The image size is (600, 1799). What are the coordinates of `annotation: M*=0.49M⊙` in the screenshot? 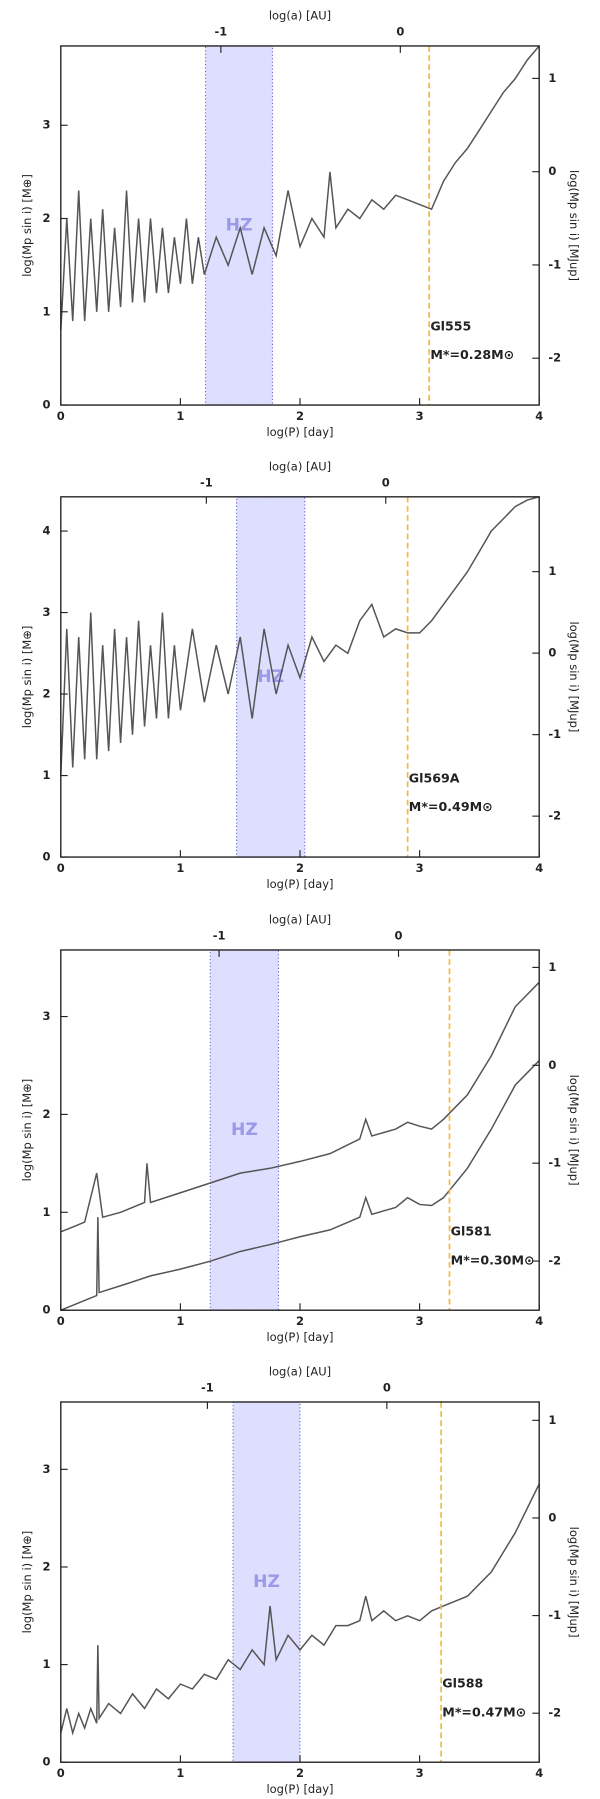 It's located at (451, 806).